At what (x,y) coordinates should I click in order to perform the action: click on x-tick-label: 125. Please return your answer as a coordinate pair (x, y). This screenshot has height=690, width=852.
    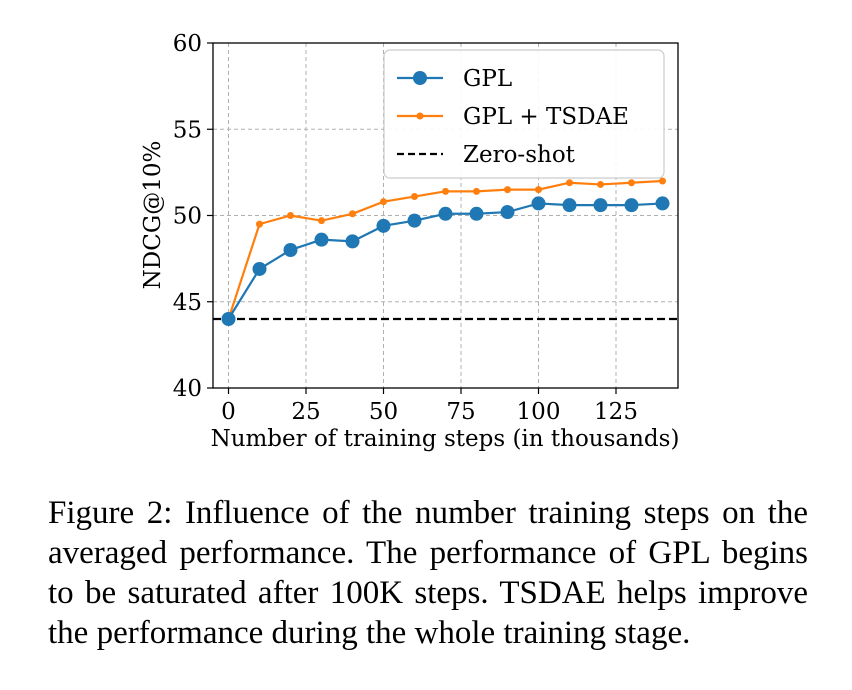
    Looking at the image, I should click on (616, 412).